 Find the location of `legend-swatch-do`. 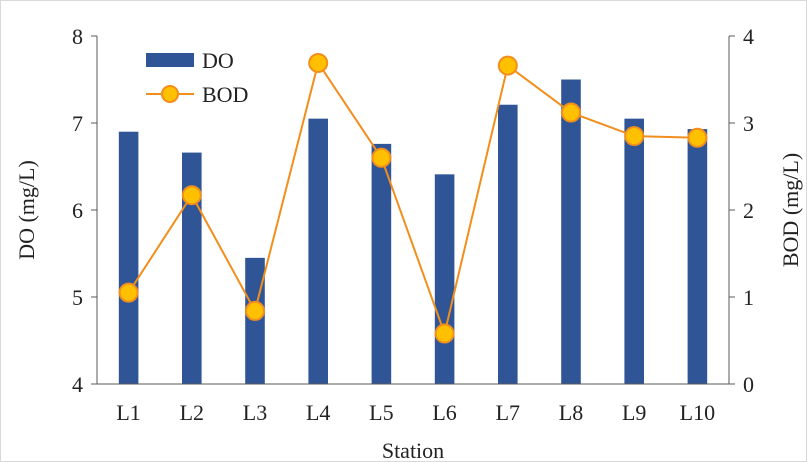

legend-swatch-do is located at coordinates (170, 60).